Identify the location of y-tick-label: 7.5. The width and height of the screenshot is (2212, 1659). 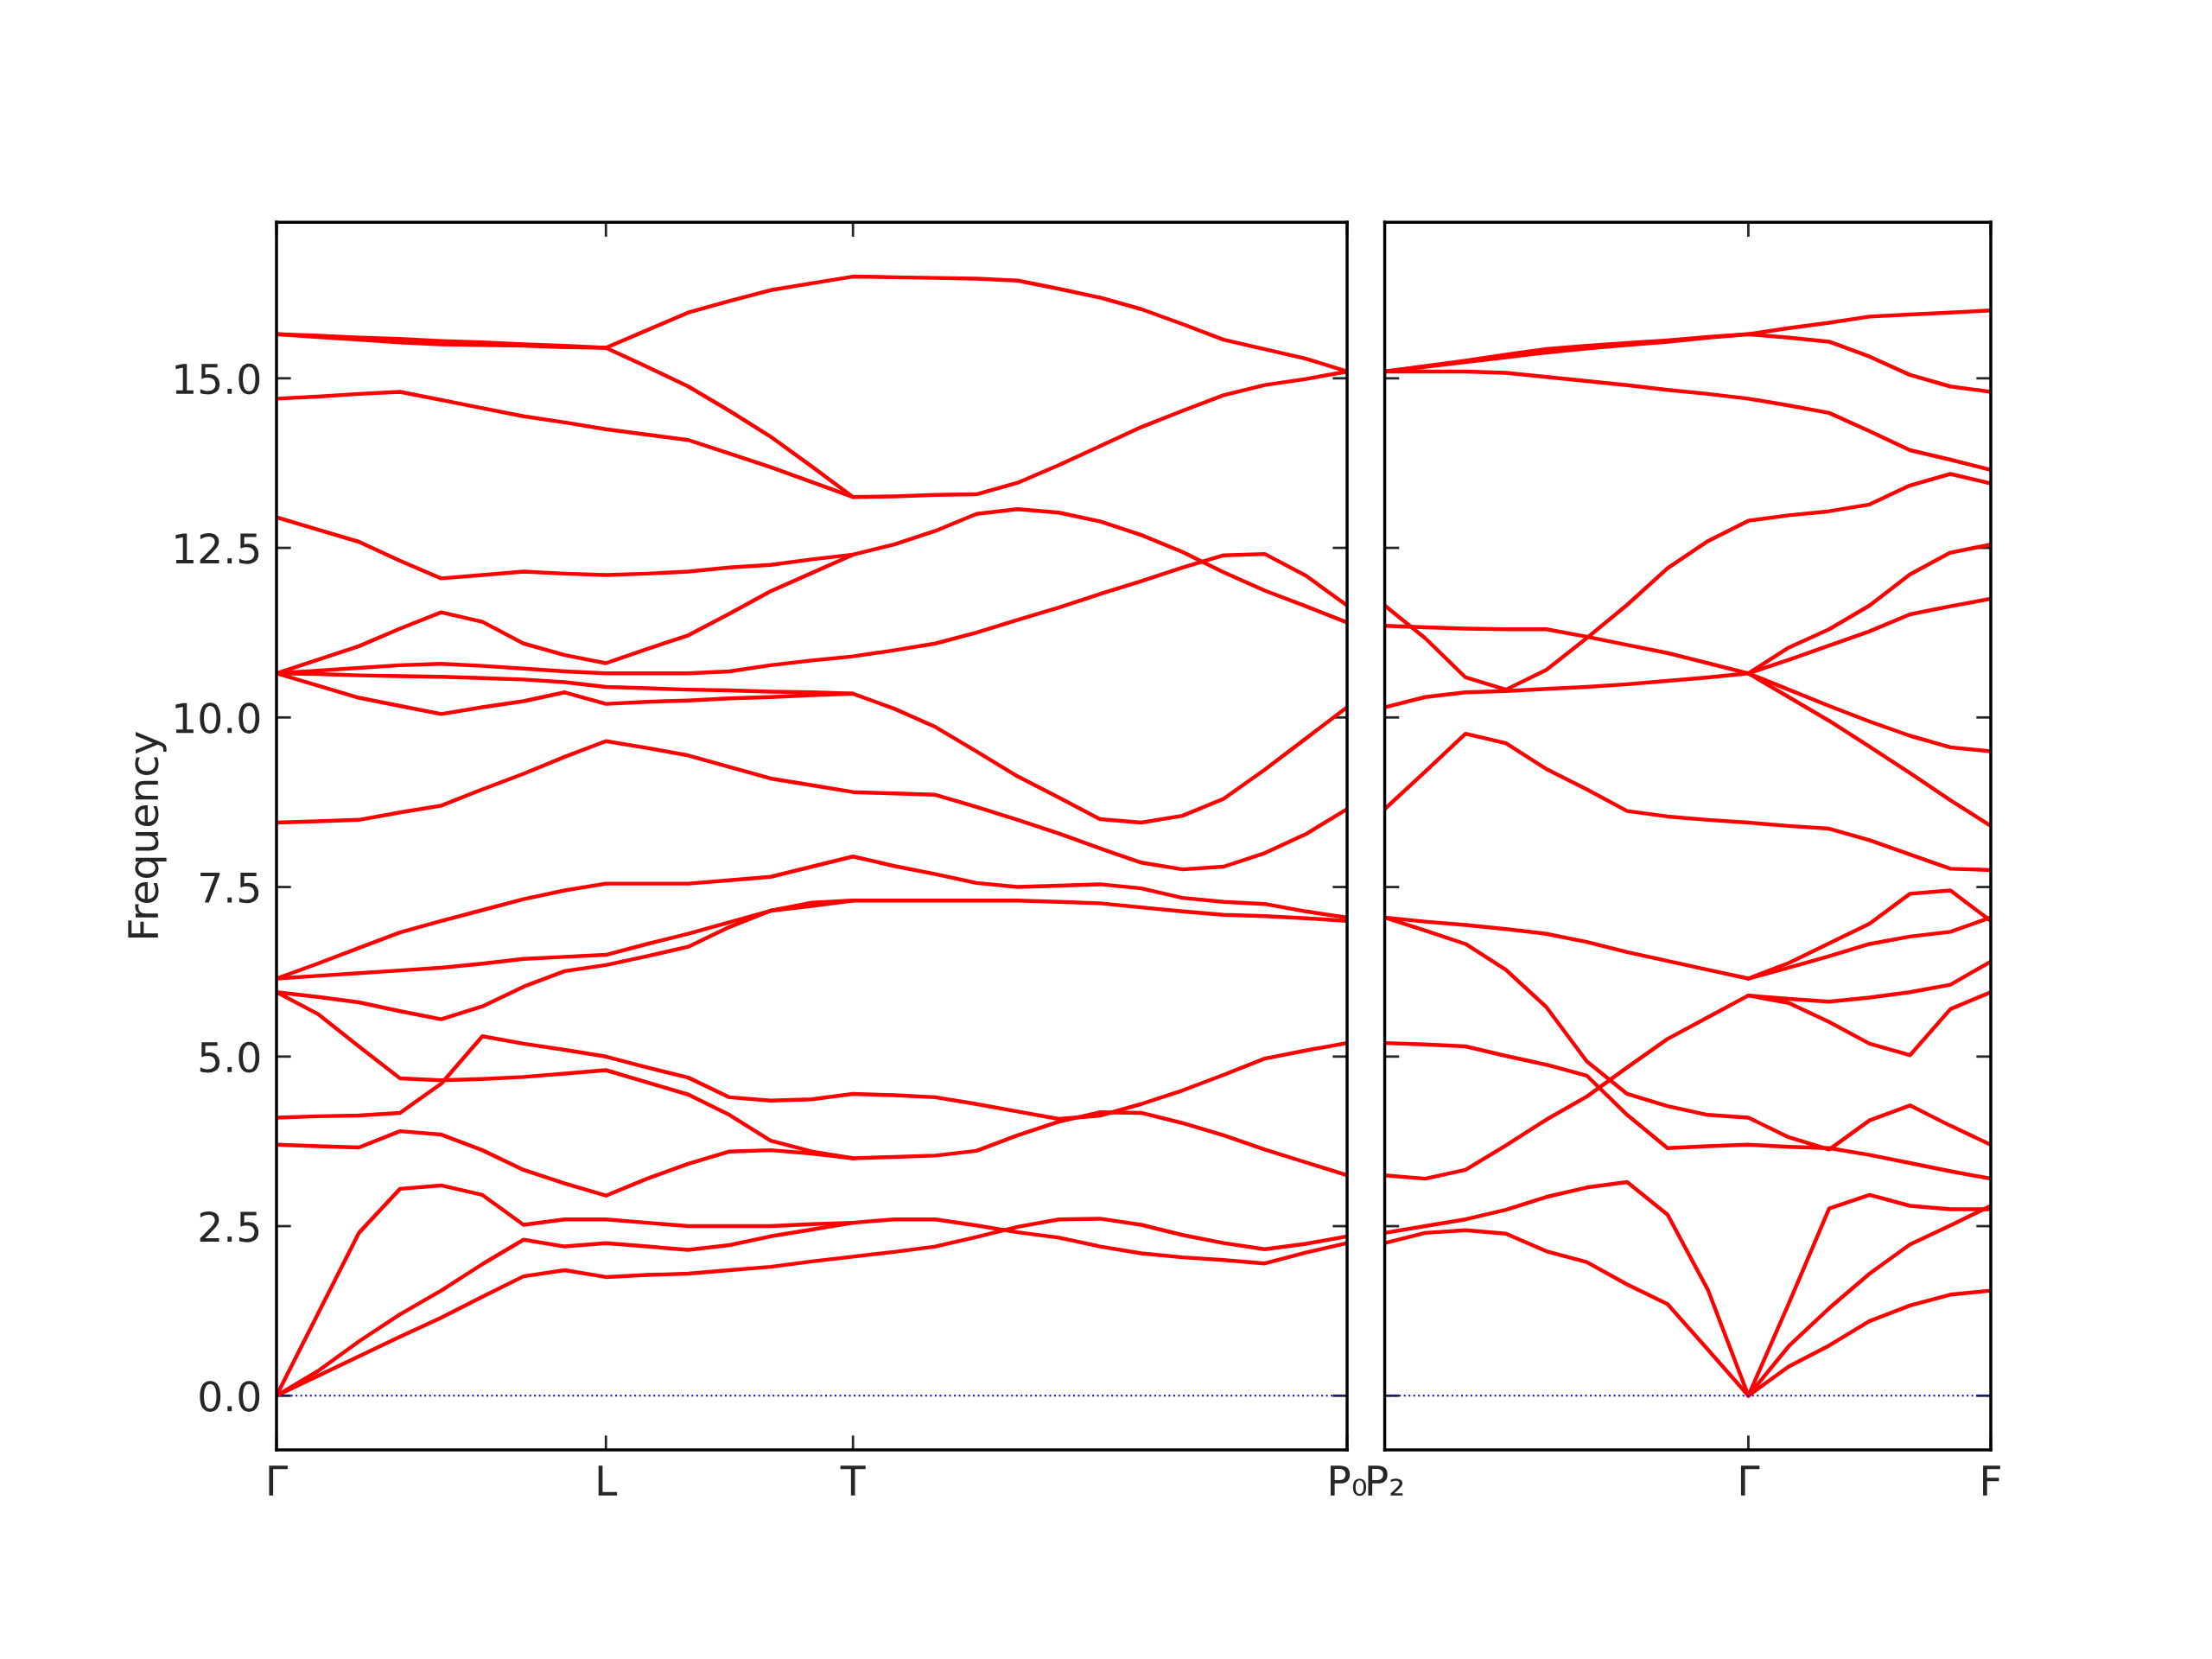
(230, 888).